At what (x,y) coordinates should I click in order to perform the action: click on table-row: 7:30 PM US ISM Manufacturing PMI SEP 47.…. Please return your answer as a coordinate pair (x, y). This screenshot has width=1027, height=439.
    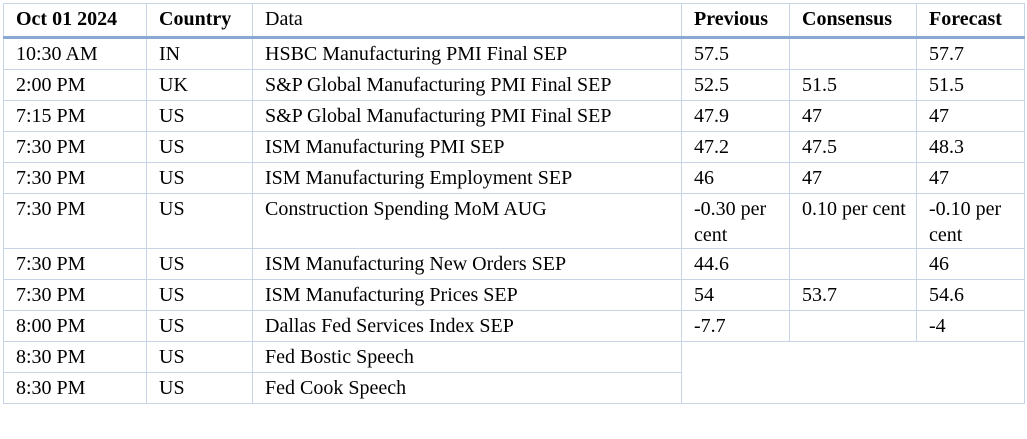
    Looking at the image, I should click on (514, 147).